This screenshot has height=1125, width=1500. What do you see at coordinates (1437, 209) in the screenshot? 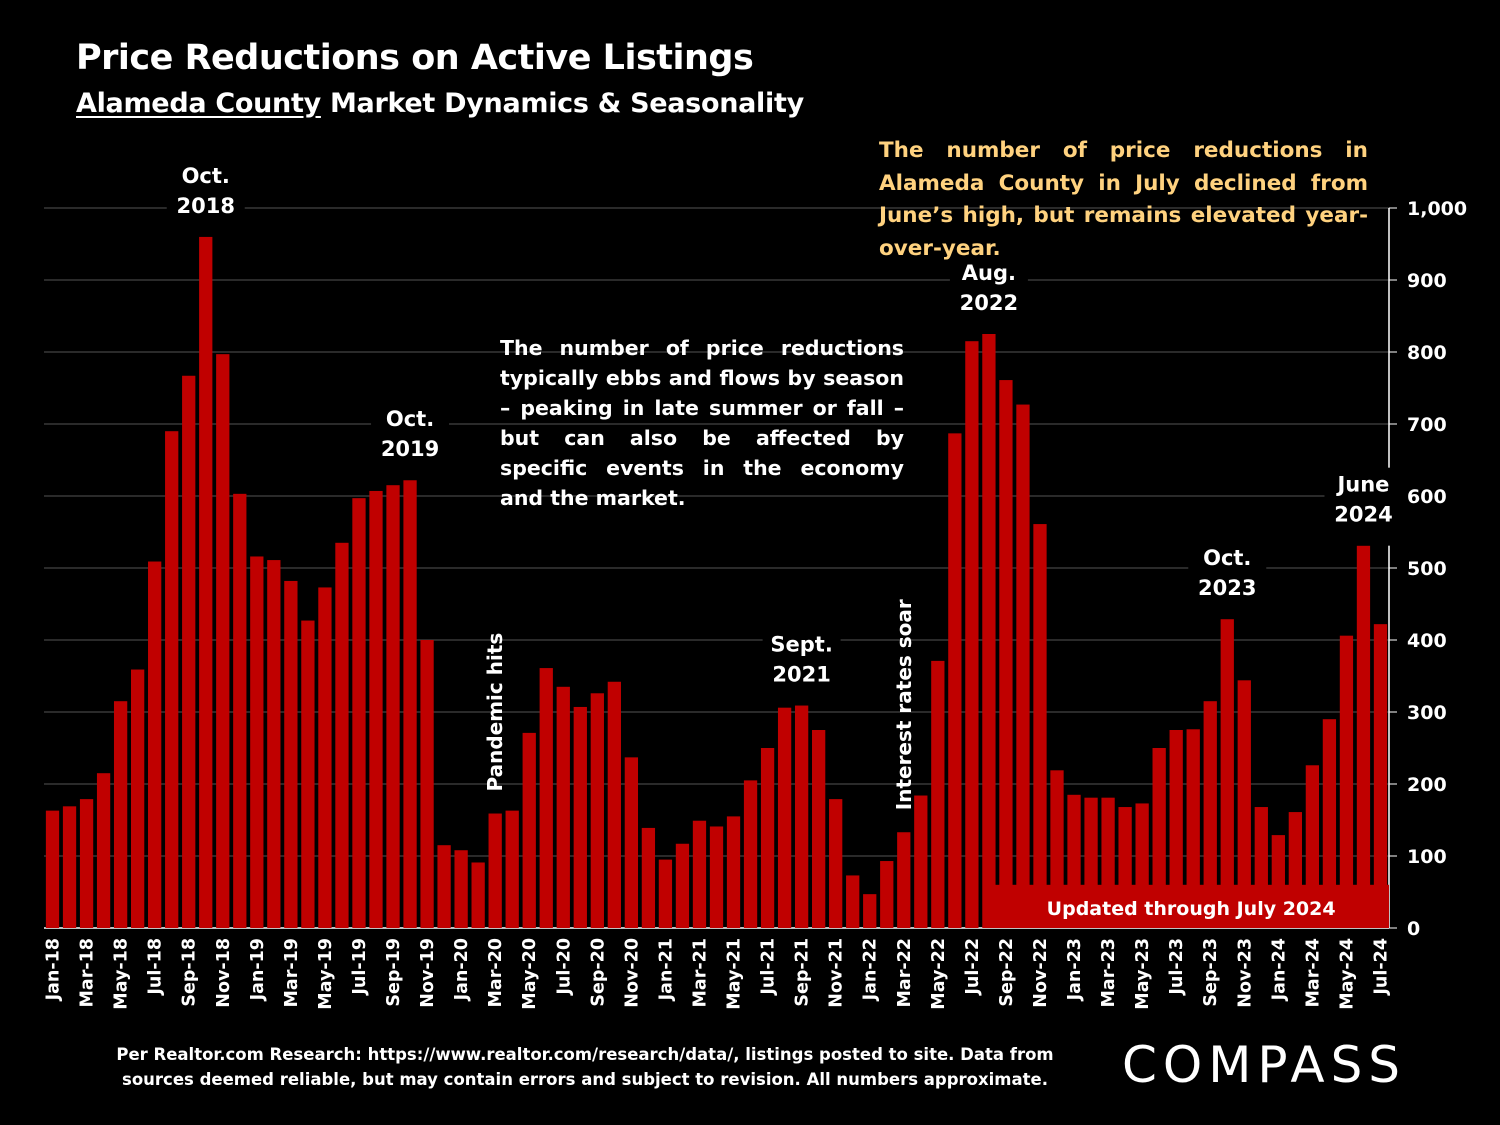
I see `y-tick-label: 1,000` at bounding box center [1437, 209].